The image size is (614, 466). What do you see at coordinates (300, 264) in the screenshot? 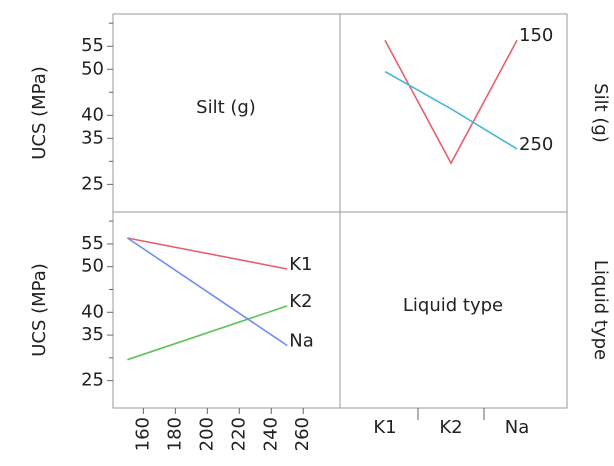
I see `series-label: K1` at bounding box center [300, 264].